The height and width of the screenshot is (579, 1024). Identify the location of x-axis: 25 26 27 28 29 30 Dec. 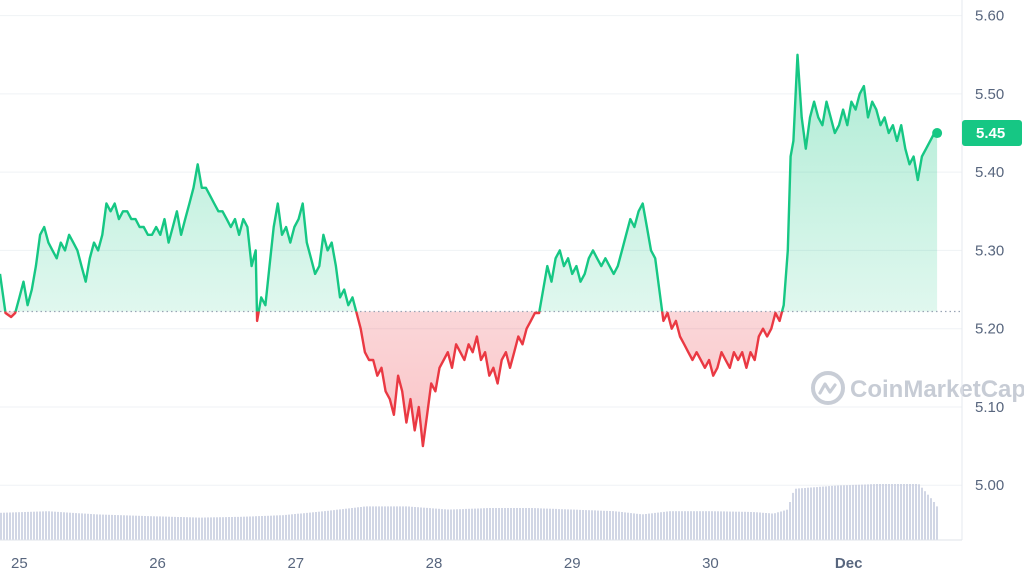
(436, 563).